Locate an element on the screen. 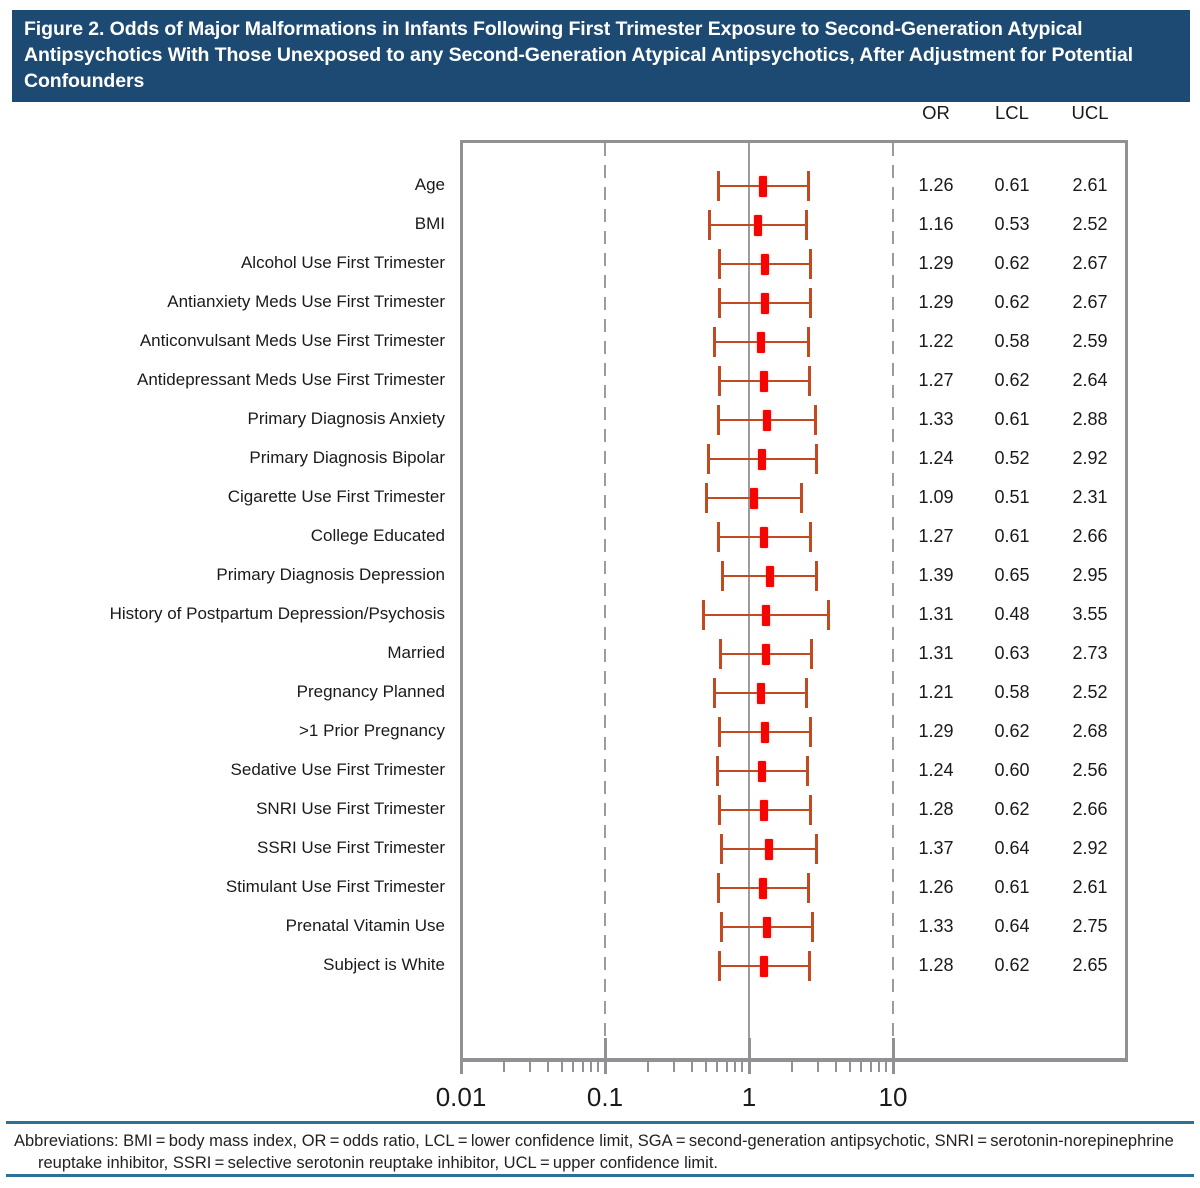  row-label: Stimulant Use First Trimester is located at coordinates (335, 886).